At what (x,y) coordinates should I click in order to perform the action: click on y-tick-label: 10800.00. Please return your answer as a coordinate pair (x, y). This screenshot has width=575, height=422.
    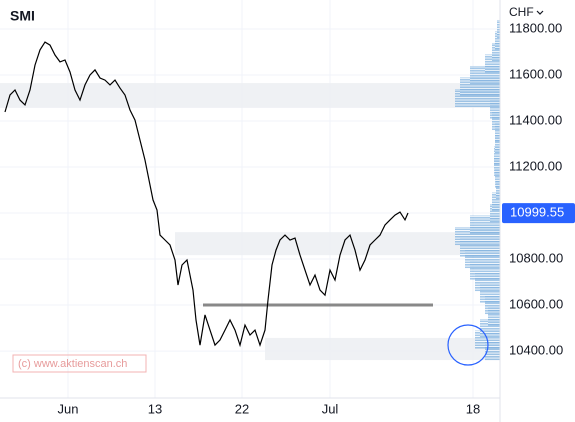
    Looking at the image, I should click on (536, 257).